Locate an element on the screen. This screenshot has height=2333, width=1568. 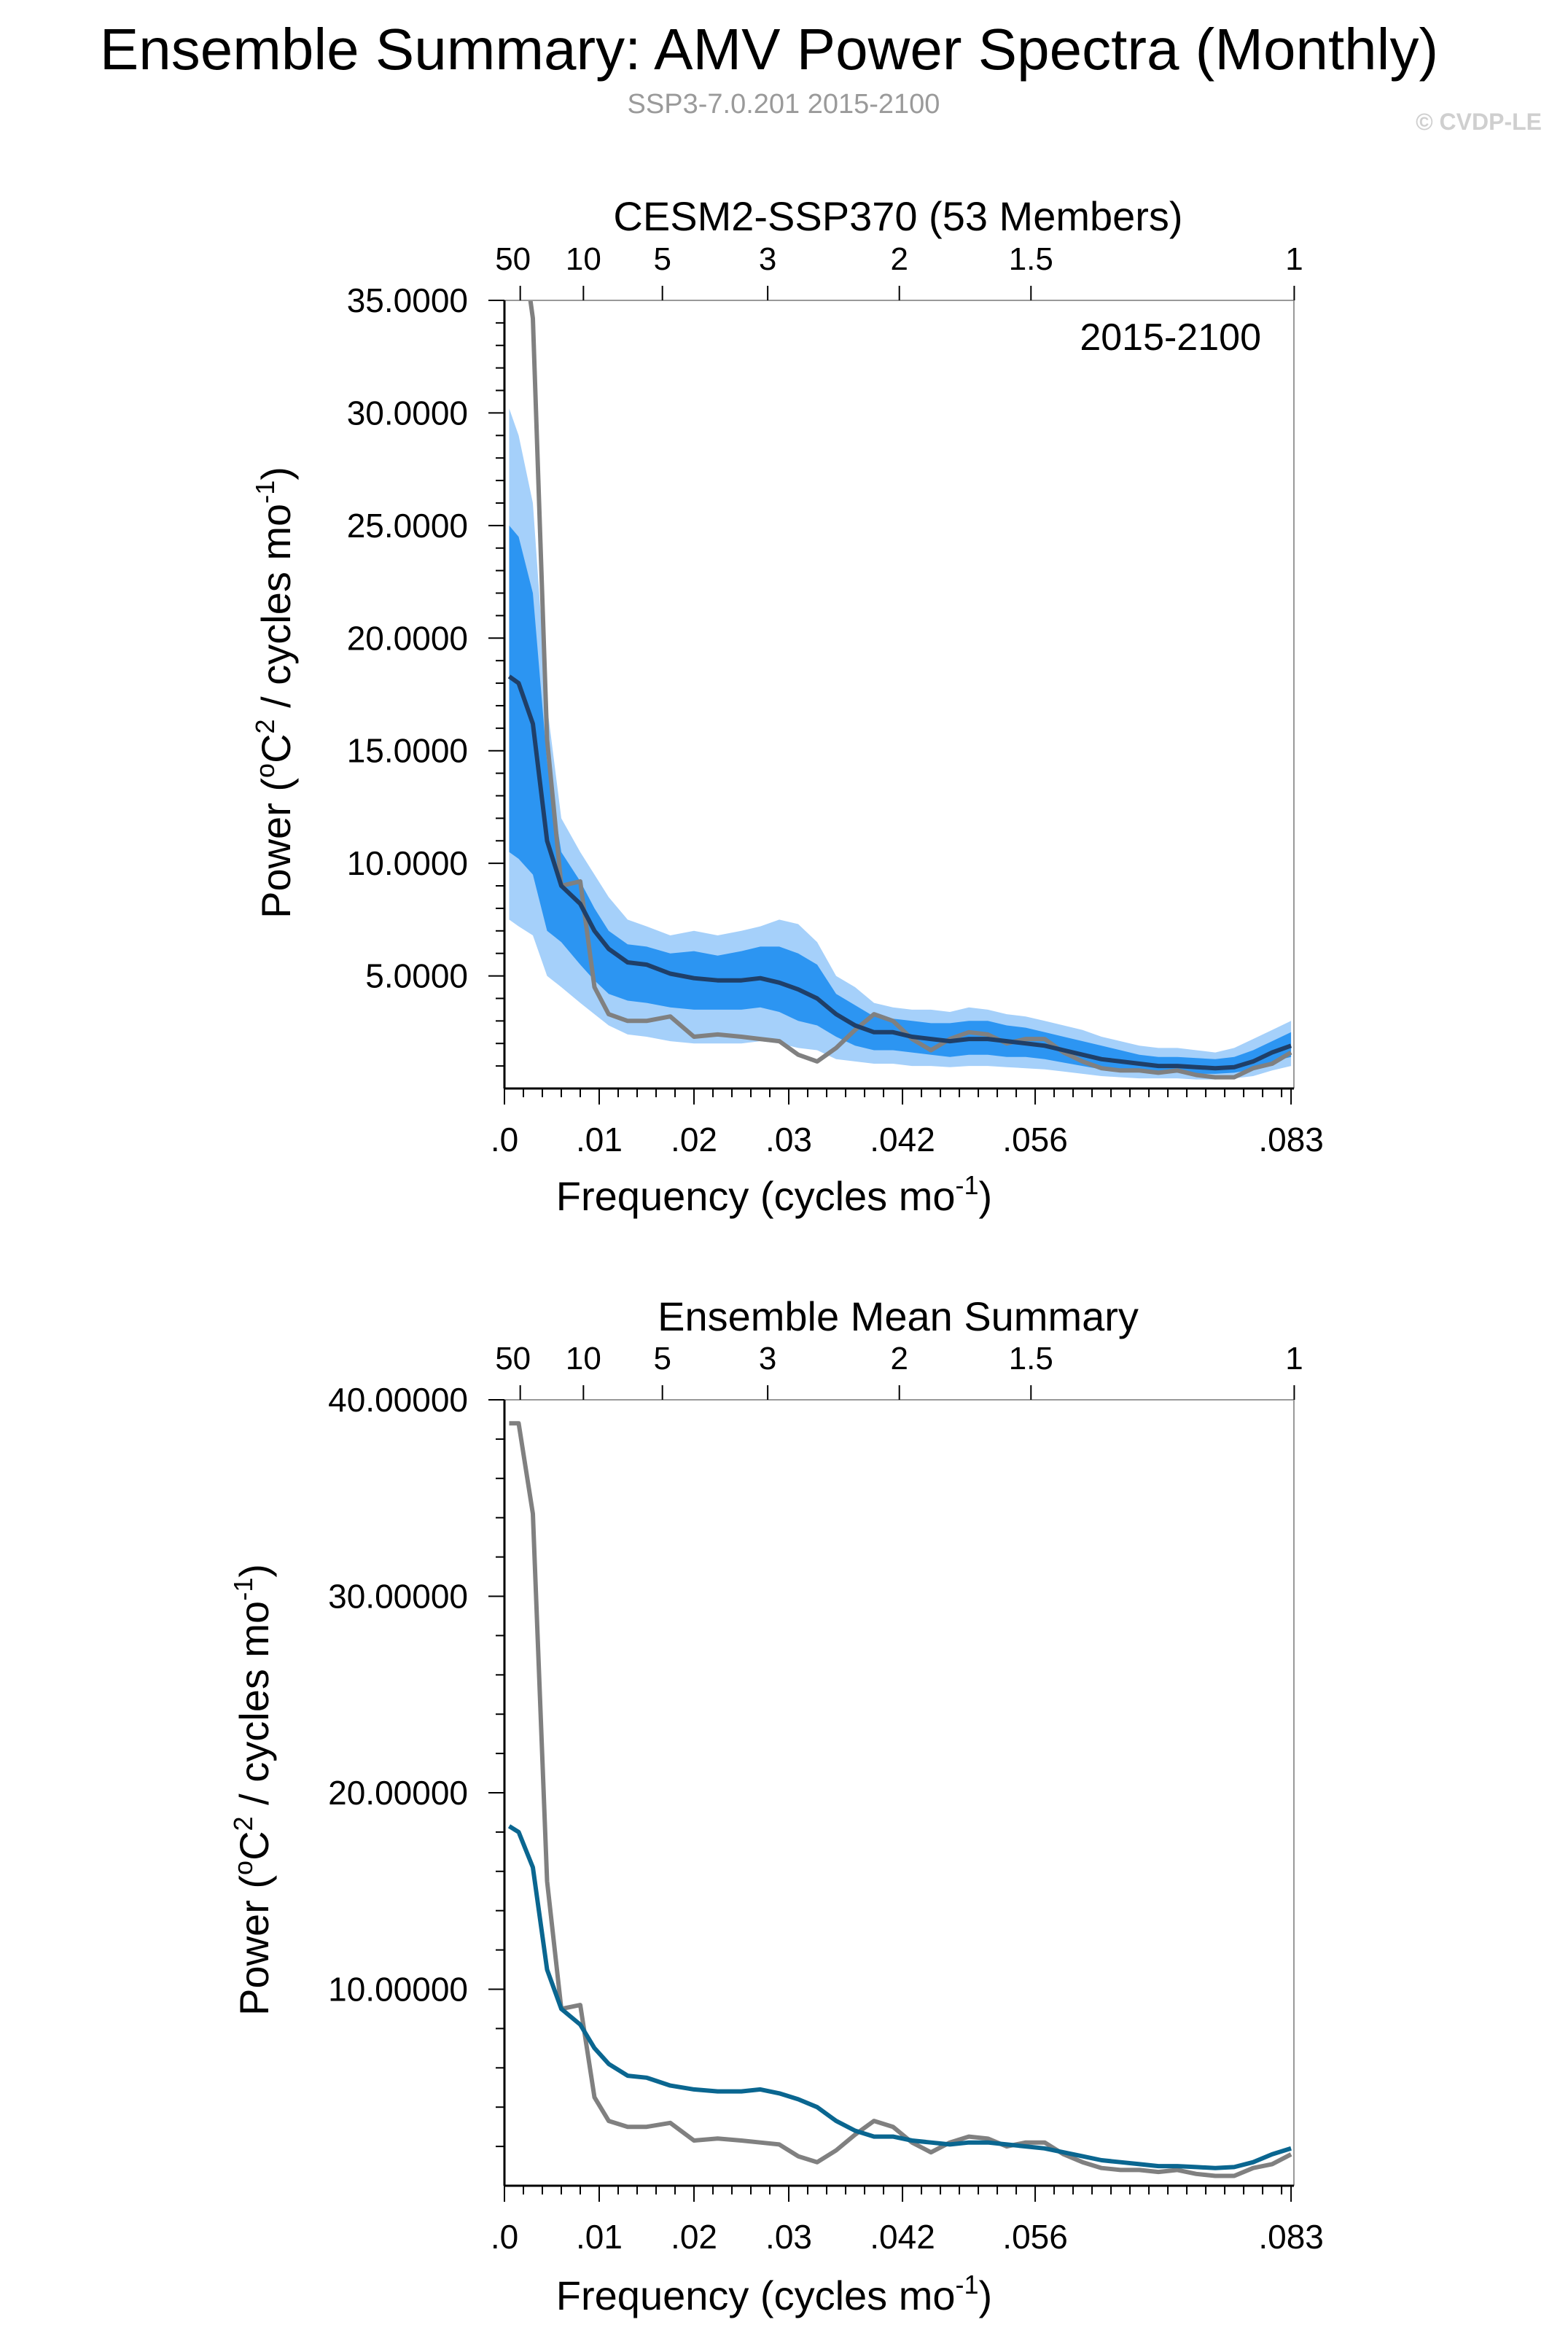
copyright-label: © CVDP-LE is located at coordinates (1479, 122).